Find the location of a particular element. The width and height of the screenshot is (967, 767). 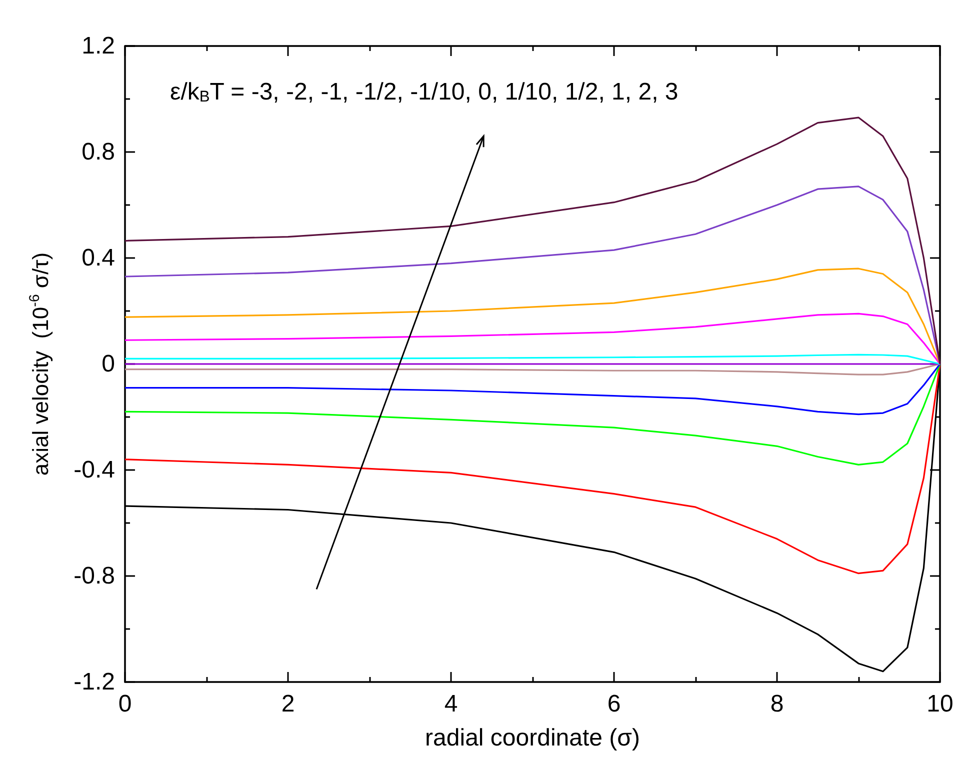

y-tick-label: 0.8 is located at coordinates (98, 152).